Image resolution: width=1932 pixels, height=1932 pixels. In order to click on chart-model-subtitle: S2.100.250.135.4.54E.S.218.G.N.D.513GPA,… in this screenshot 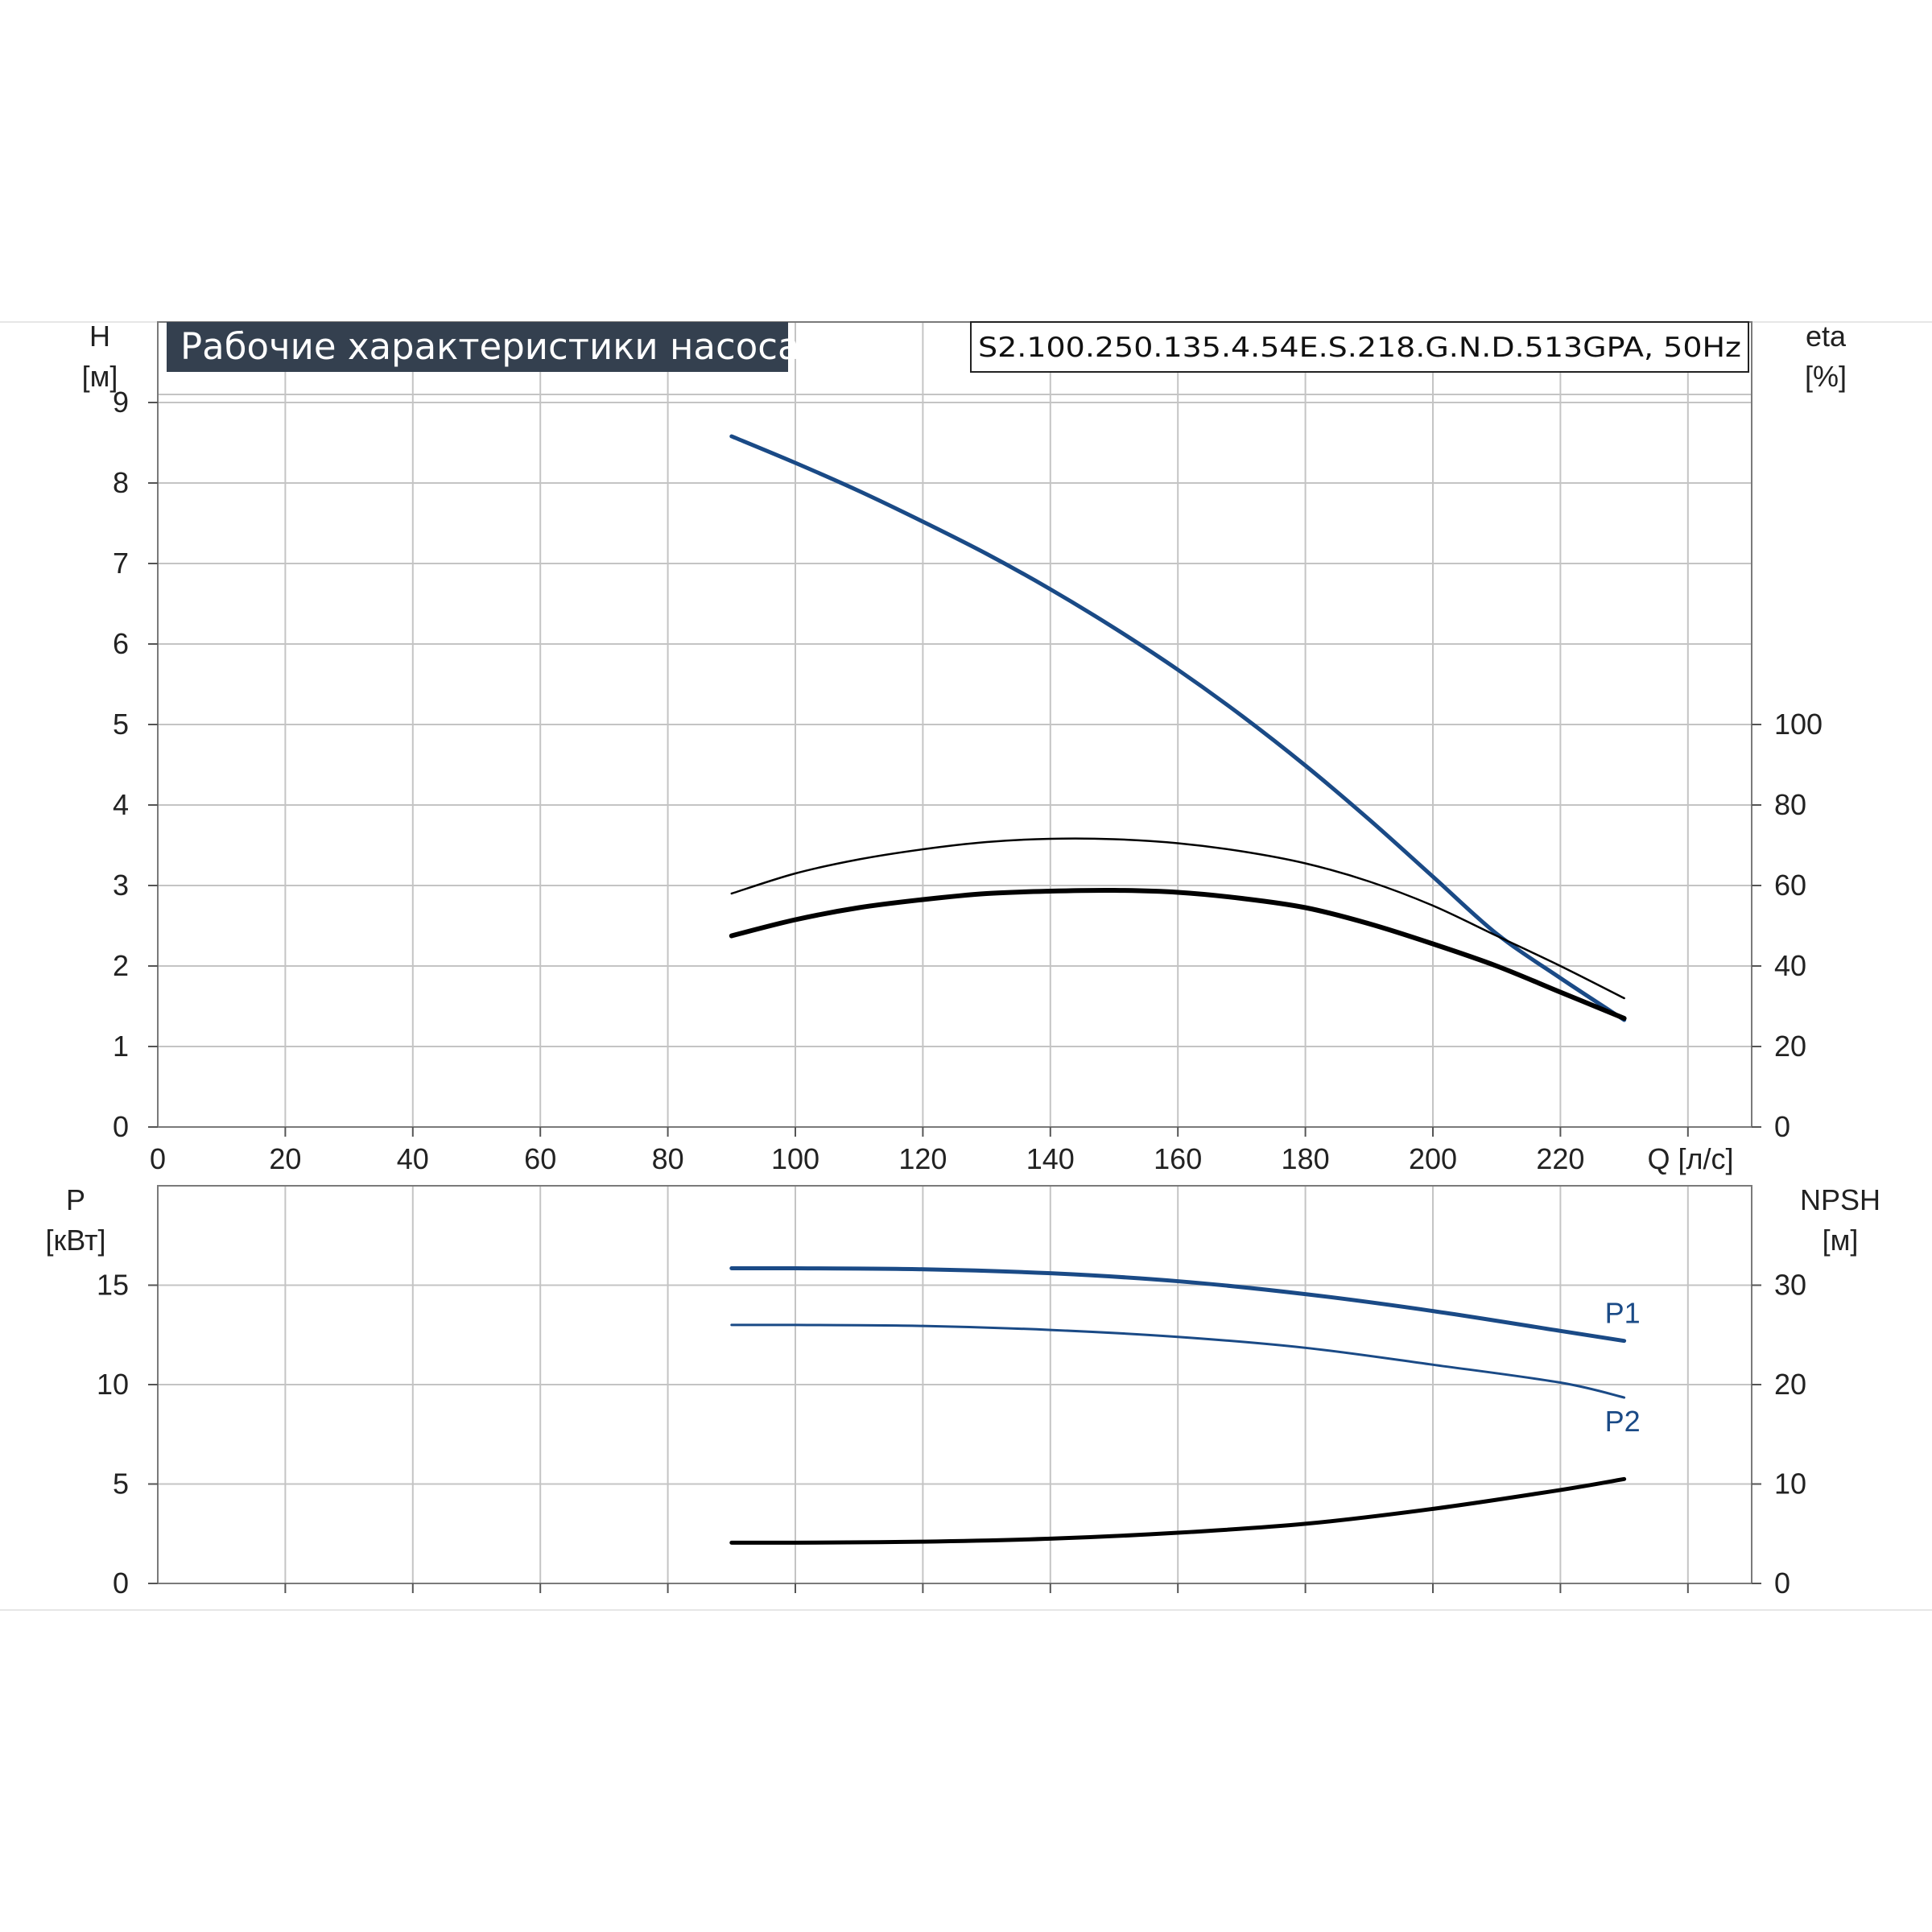, I will do `click(1359, 348)`.